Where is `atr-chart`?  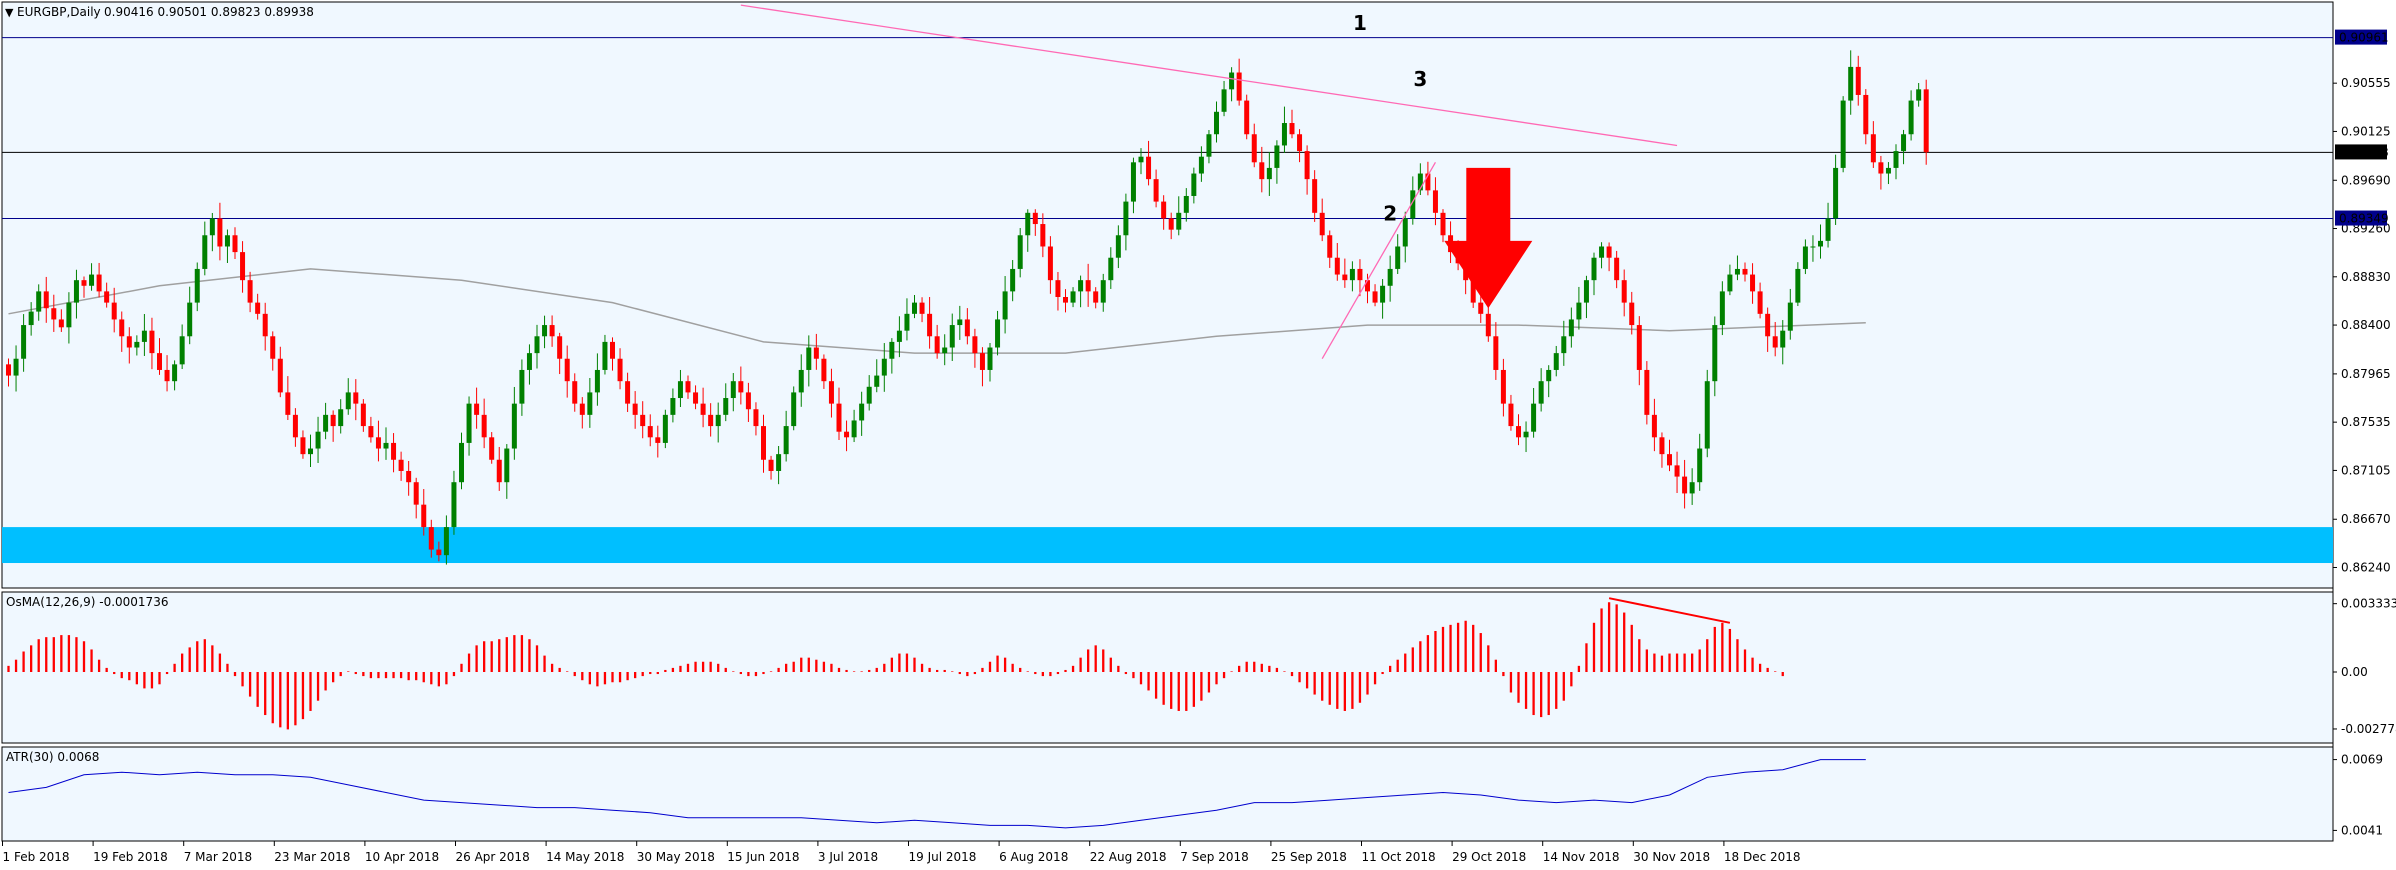
atr-chart is located at coordinates (937, 794).